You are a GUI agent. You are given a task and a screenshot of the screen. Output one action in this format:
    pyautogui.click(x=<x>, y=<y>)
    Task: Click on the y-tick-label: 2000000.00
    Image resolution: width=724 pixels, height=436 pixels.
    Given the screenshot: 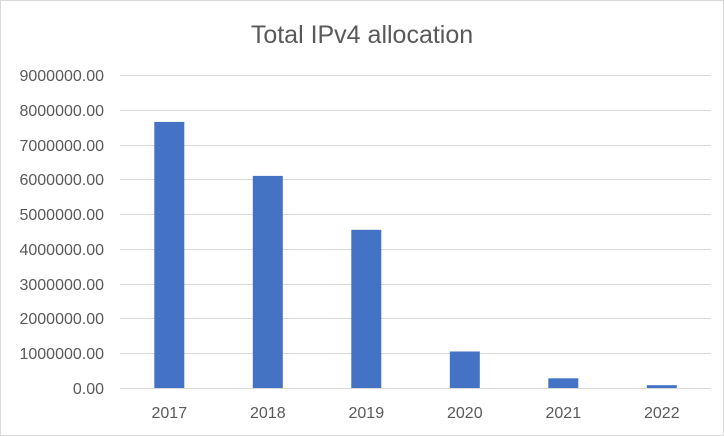 What is the action you would take?
    pyautogui.click(x=61, y=319)
    